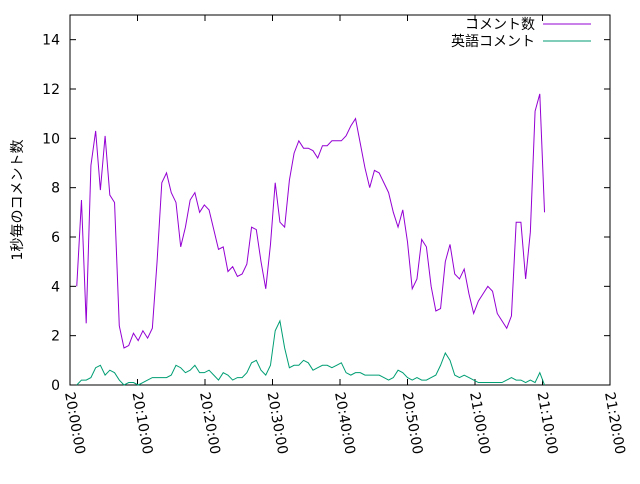 This screenshot has width=640, height=484. What do you see at coordinates (74, 423) in the screenshot?
I see `x-tick-label: 20:00:00` at bounding box center [74, 423].